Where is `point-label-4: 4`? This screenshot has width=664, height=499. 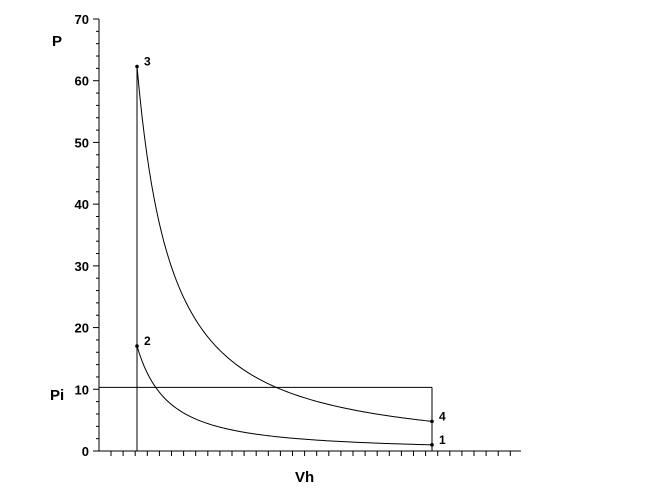
point-label-4: 4 is located at coordinates (442, 416).